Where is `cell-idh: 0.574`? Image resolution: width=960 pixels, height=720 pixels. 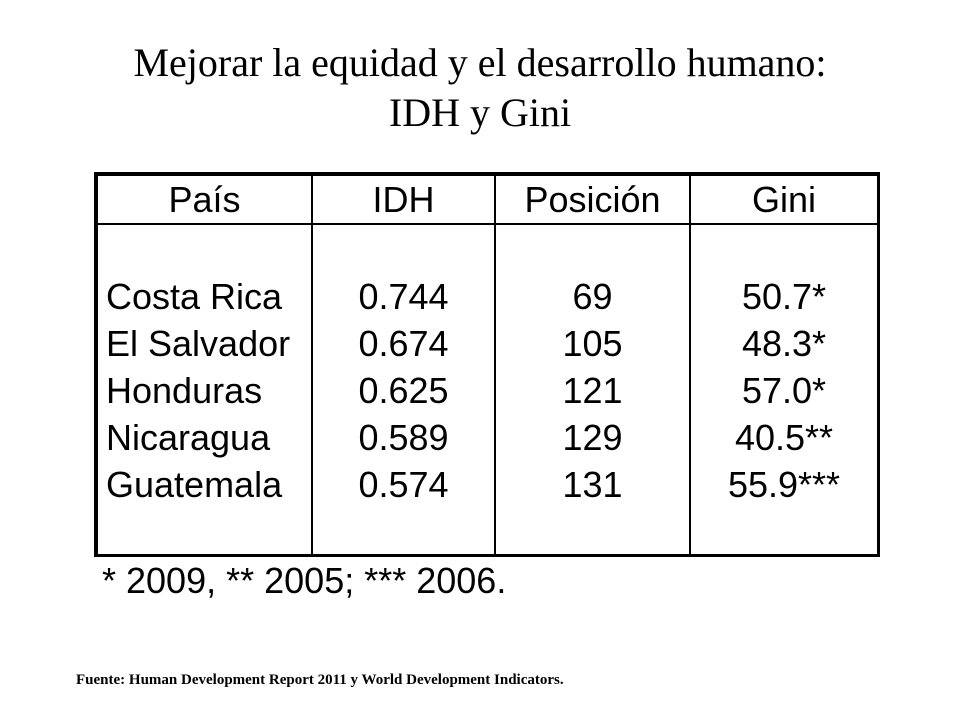 cell-idh: 0.574 is located at coordinates (403, 484).